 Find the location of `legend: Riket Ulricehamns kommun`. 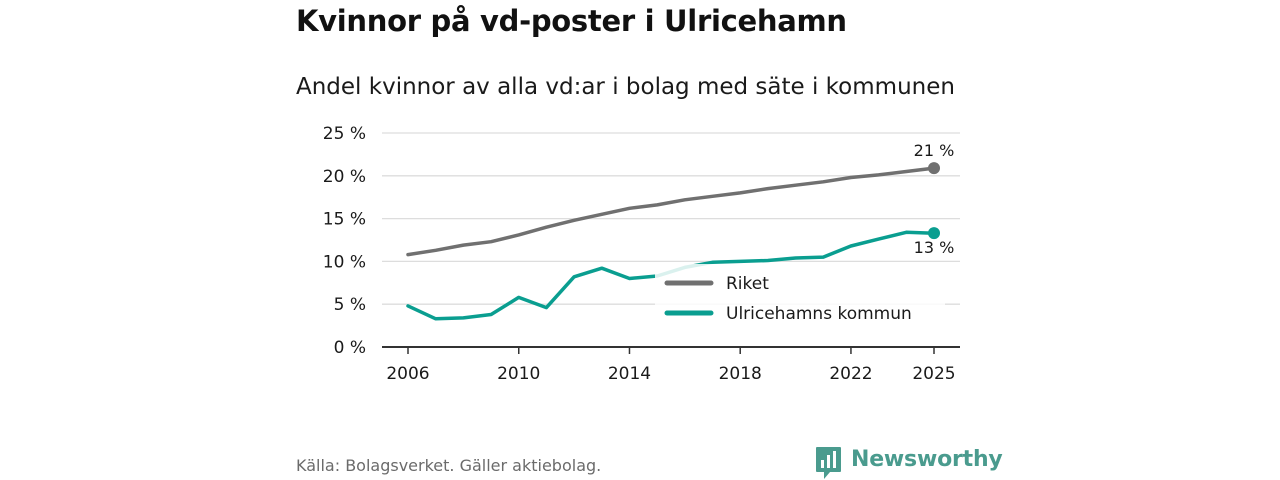

legend: Riket Ulricehamns kommun is located at coordinates (800, 296).